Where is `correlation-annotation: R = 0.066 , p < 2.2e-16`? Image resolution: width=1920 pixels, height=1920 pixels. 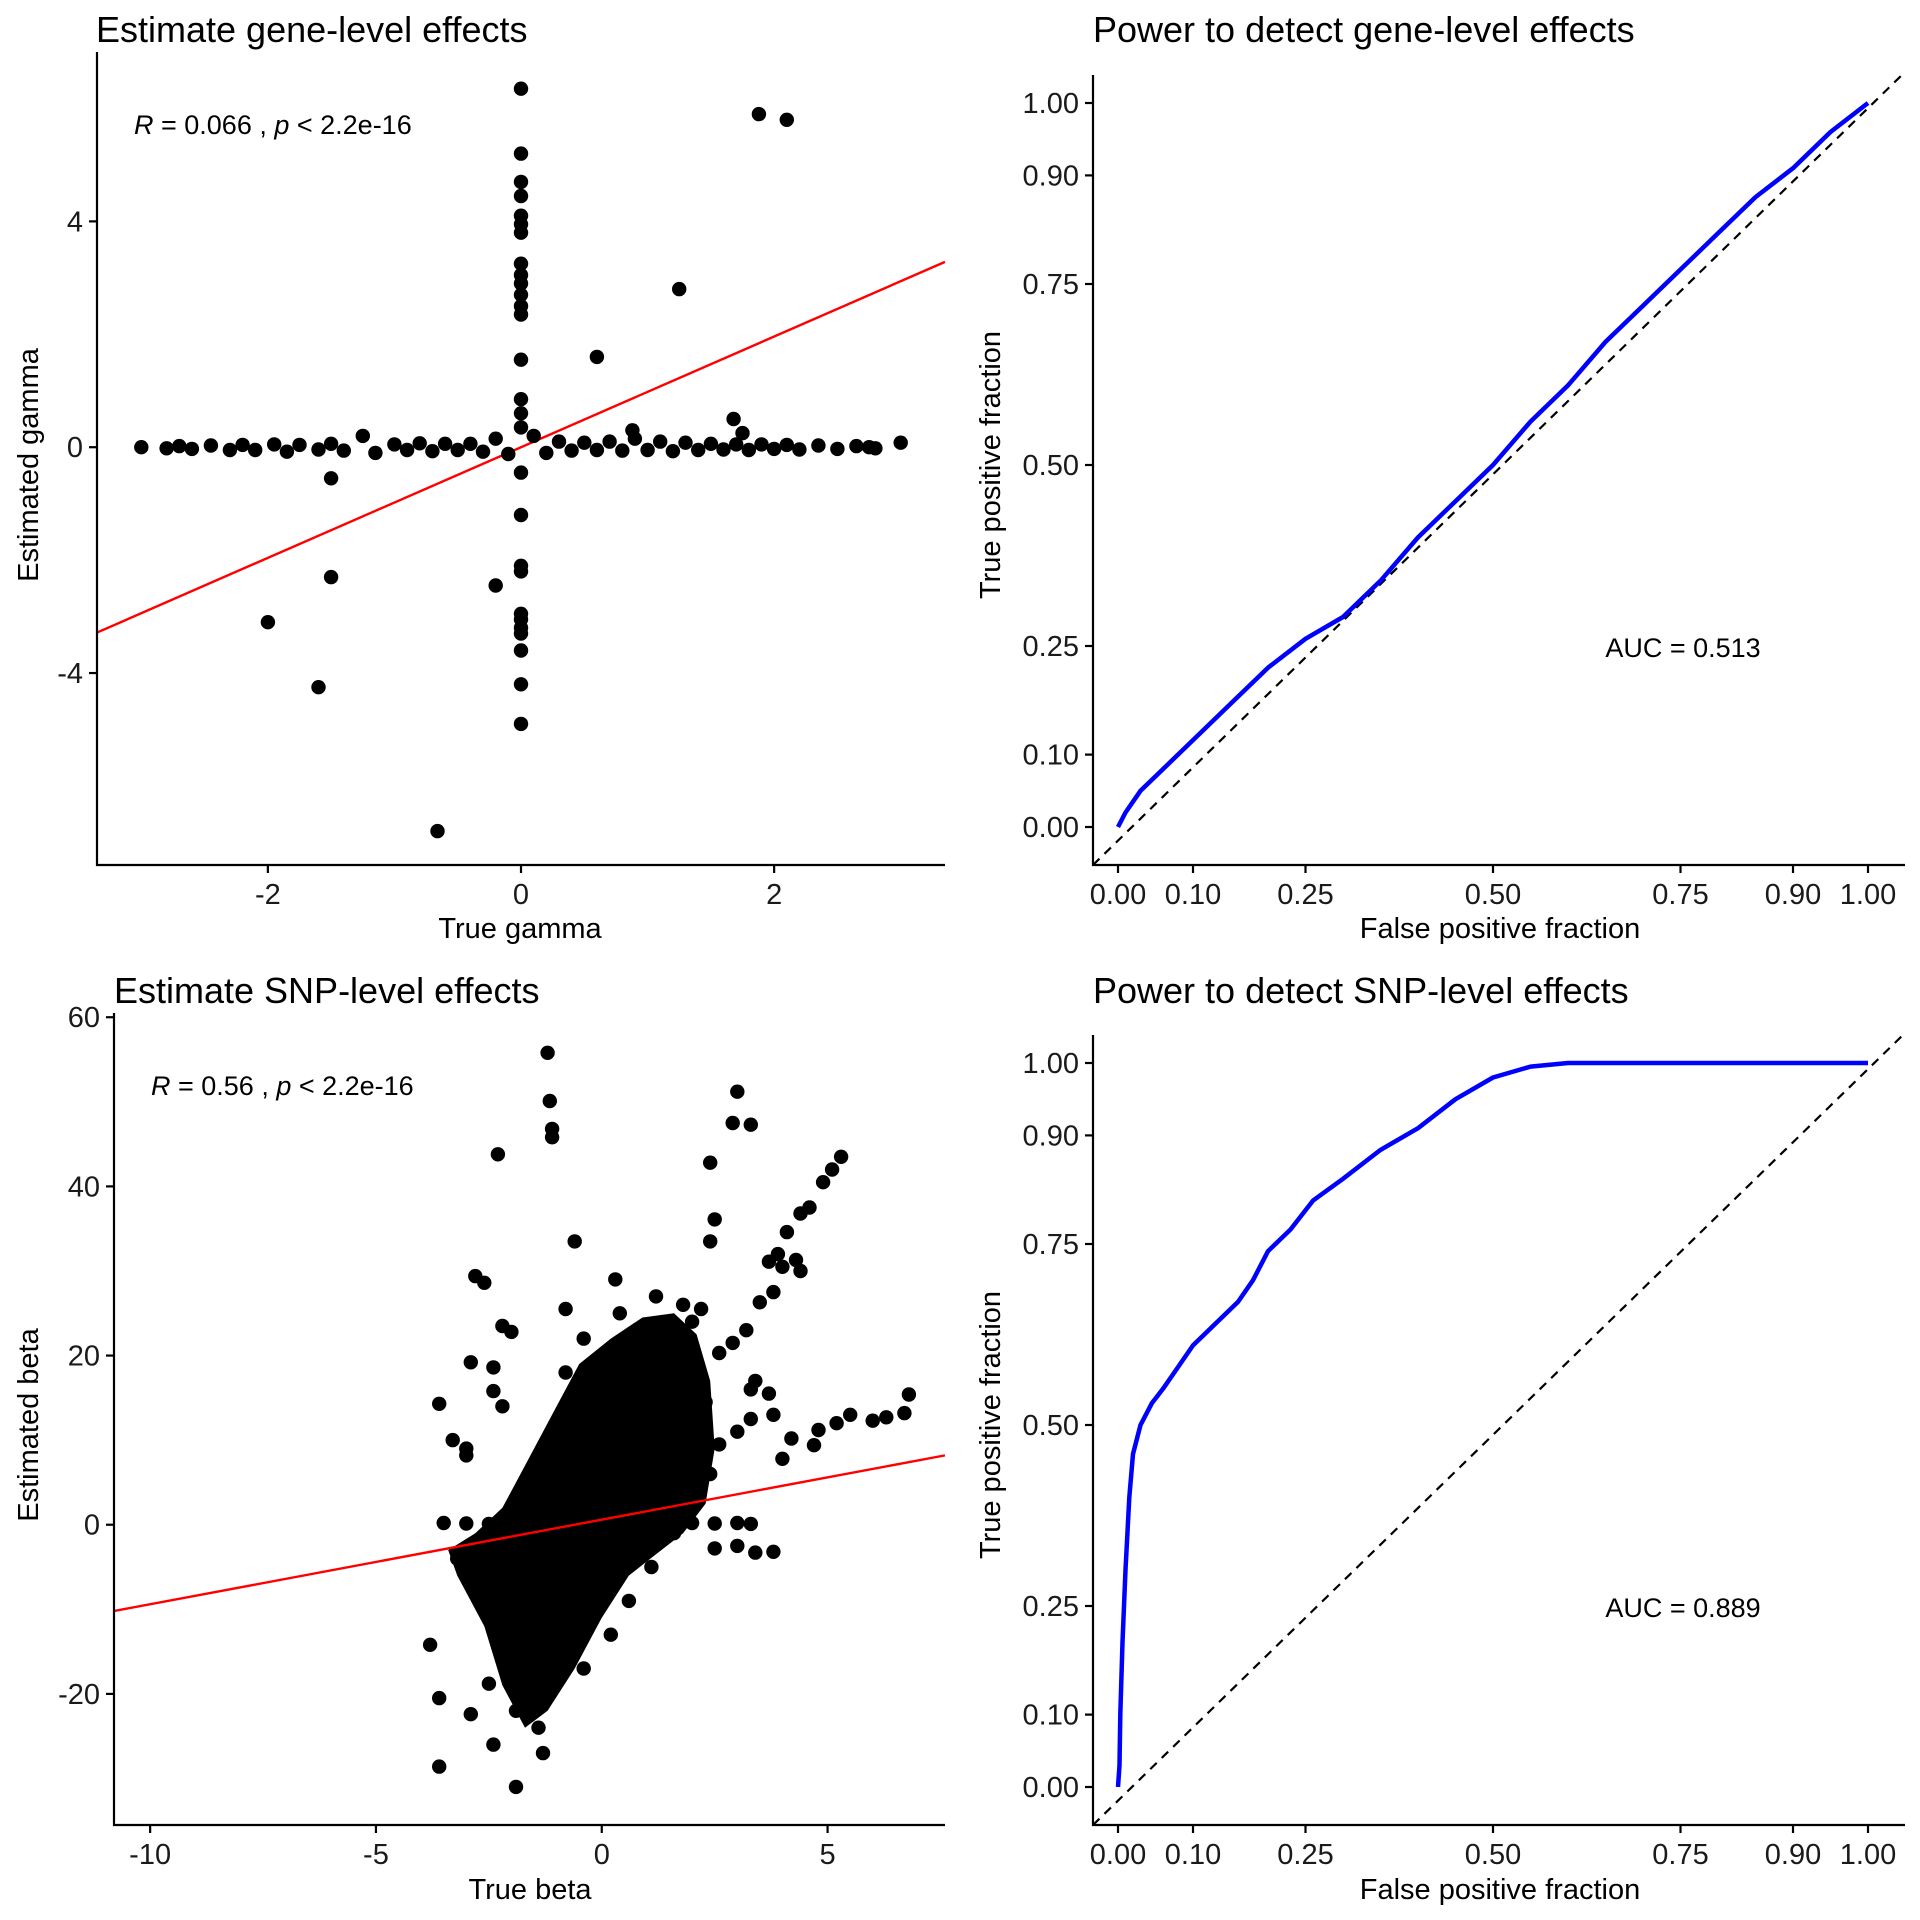
correlation-annotation: R = 0.066 , p < 2.2e-16 is located at coordinates (273, 125).